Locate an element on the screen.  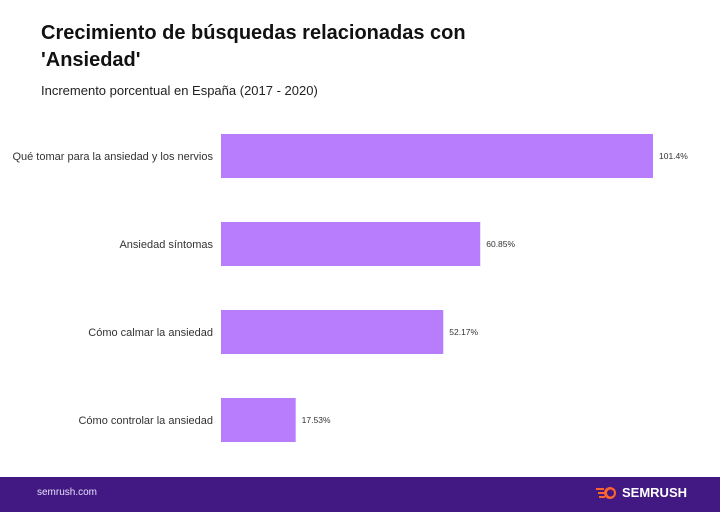
footer: semrush.com SEMRUSH is located at coordinates (360, 494).